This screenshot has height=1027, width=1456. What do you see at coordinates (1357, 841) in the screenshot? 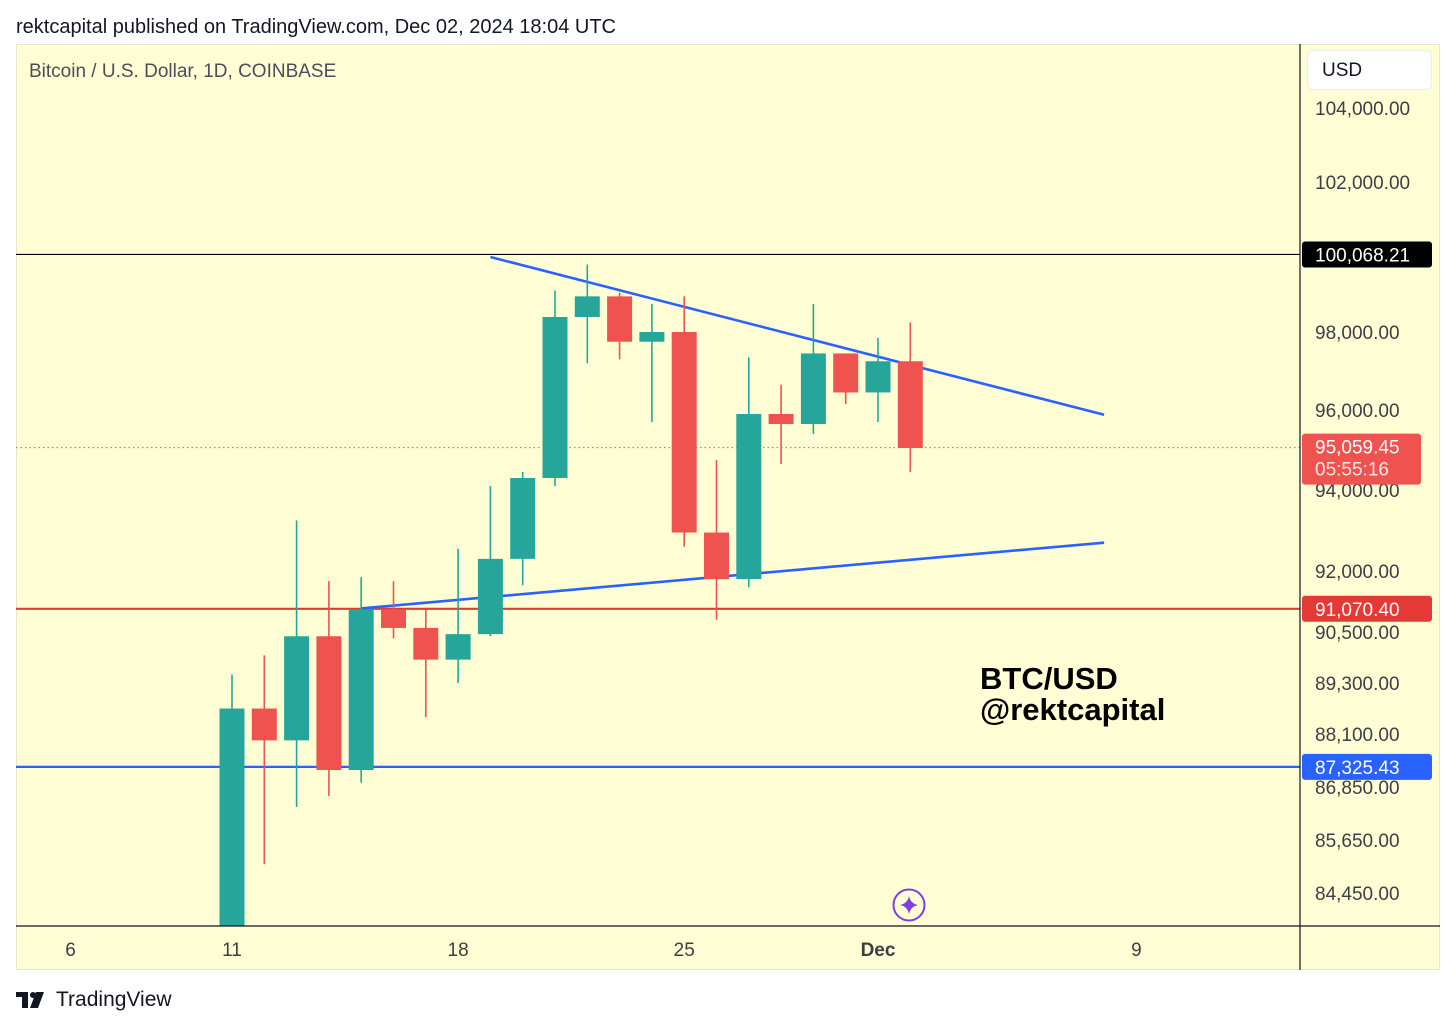
I see `price-tick-label: 85,650.00` at bounding box center [1357, 841].